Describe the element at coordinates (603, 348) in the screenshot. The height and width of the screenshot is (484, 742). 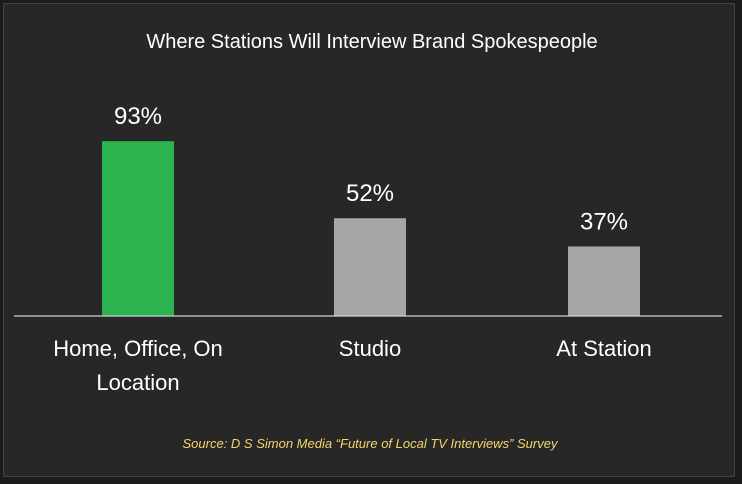
I see `category-label-3: At Station` at that location.